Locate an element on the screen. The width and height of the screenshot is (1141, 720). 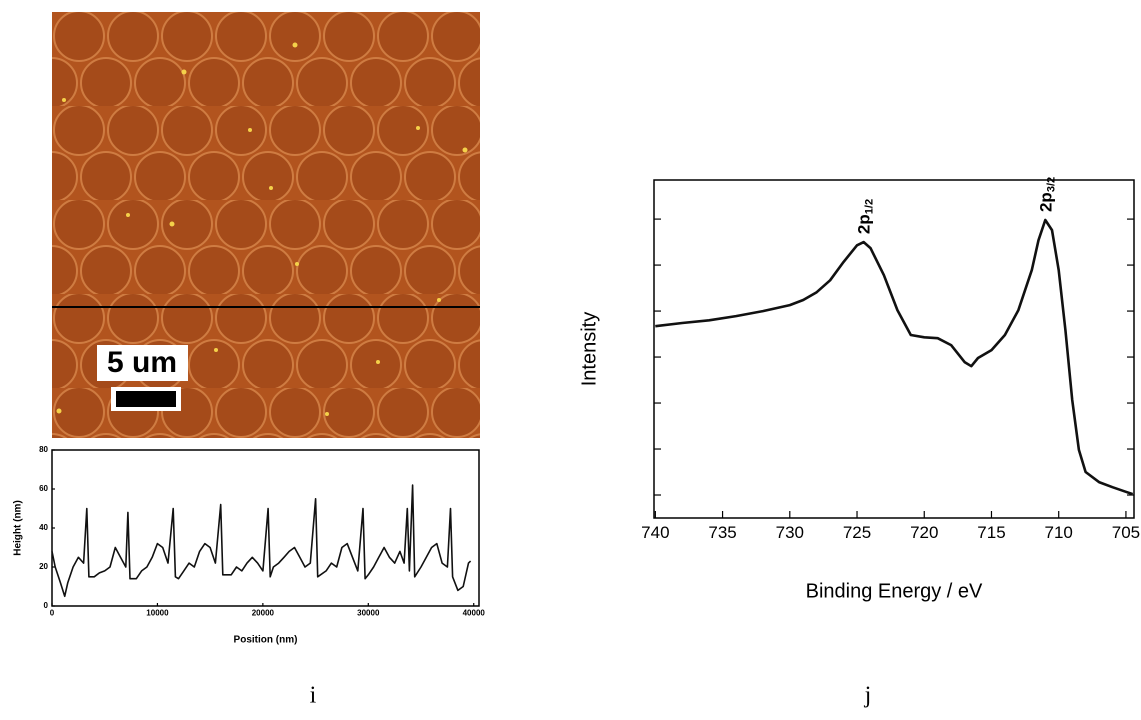
x-tick-label: 710 is located at coordinates (1059, 532).